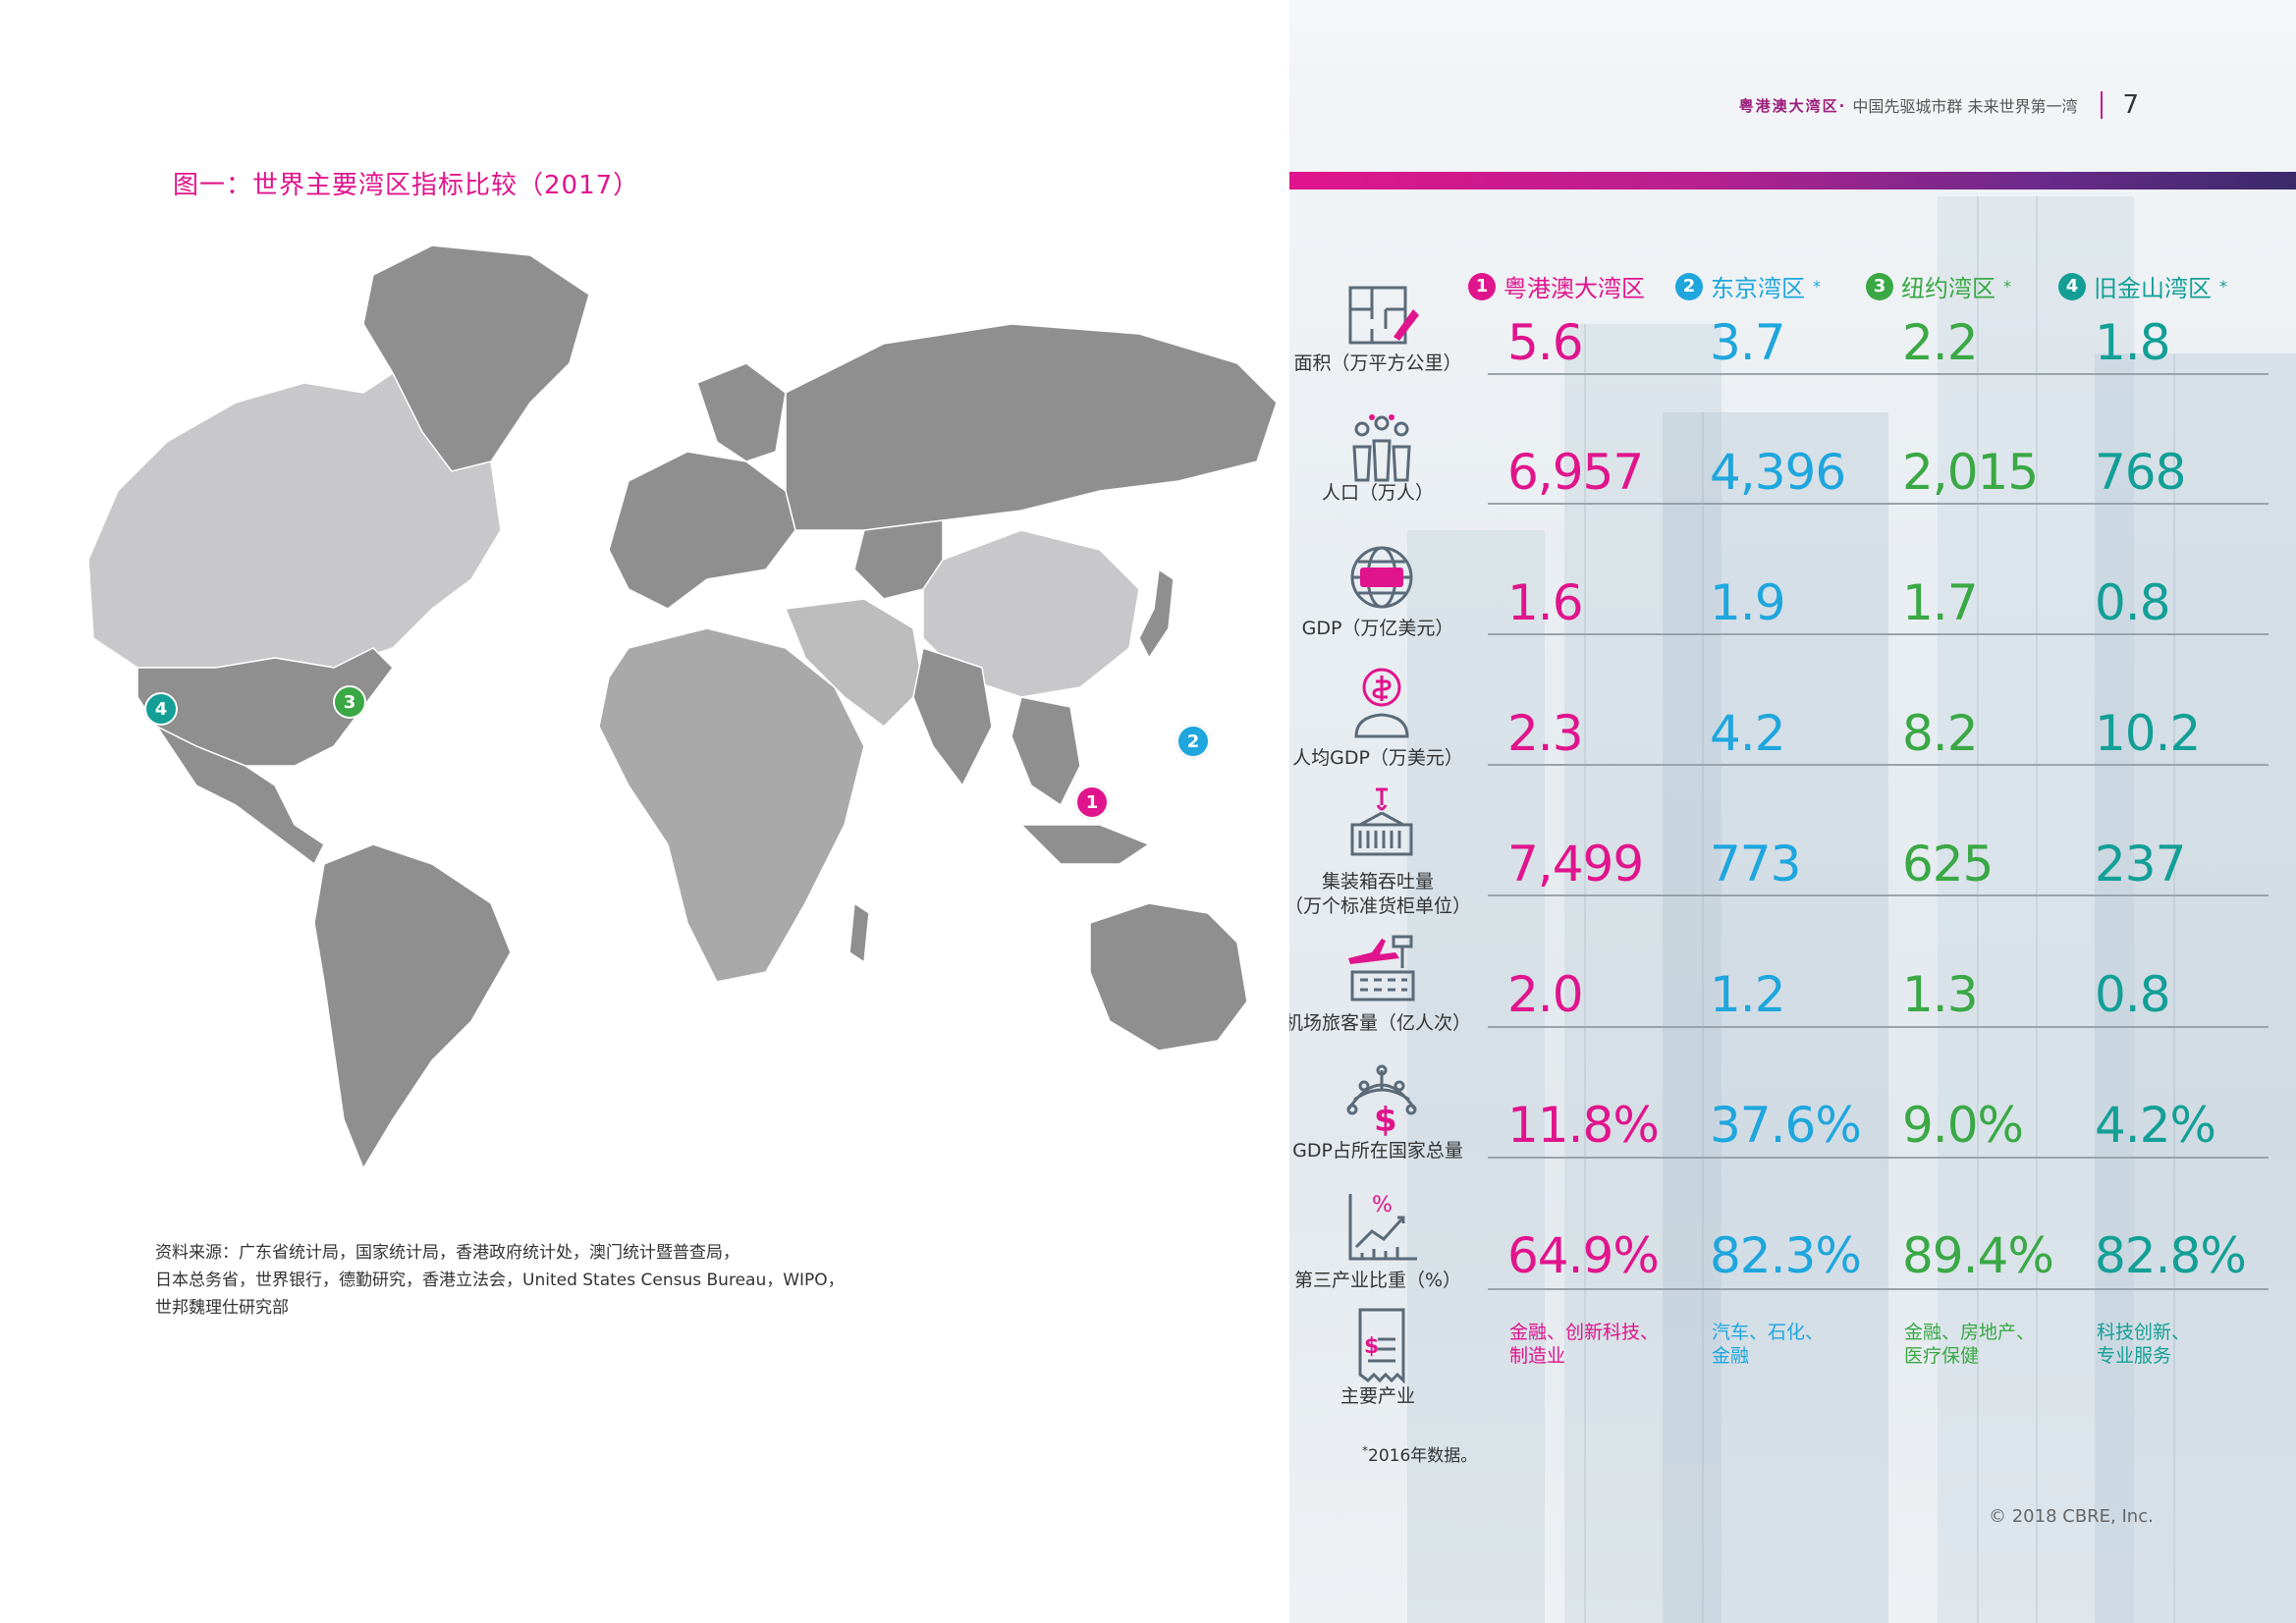 The image size is (2296, 1623). I want to click on metric-label-gdp-share: GDP占所在国家总量, so click(1377, 1151).